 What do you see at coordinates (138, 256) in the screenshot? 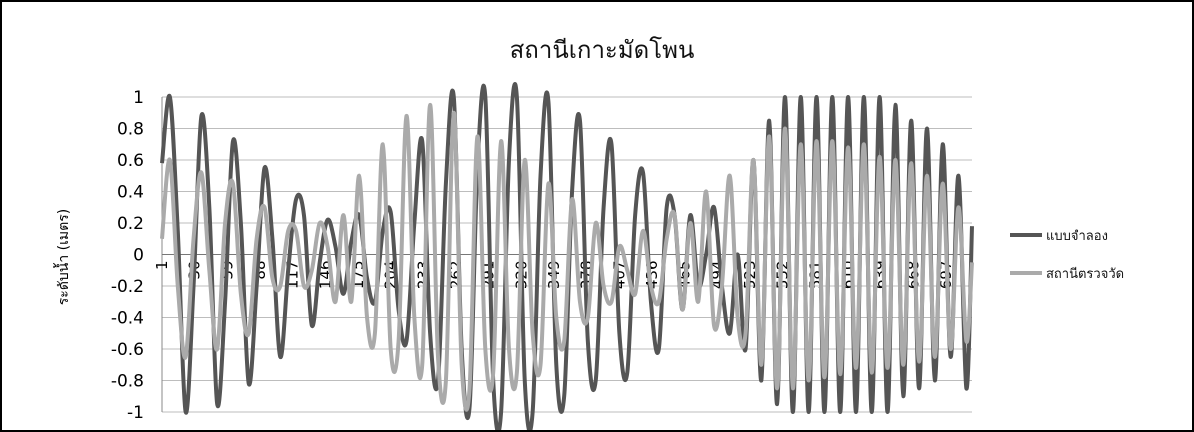
I see `y-tick-label: 0` at bounding box center [138, 256].